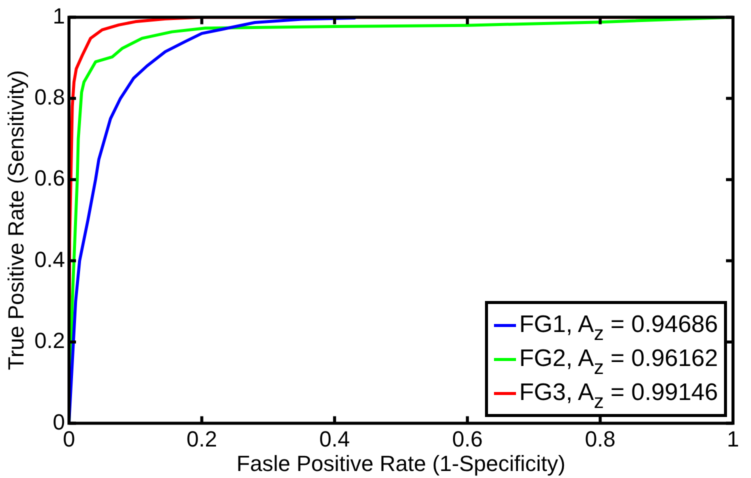 The image size is (751, 478). I want to click on y-tick-label: 0.2, so click(49, 341).